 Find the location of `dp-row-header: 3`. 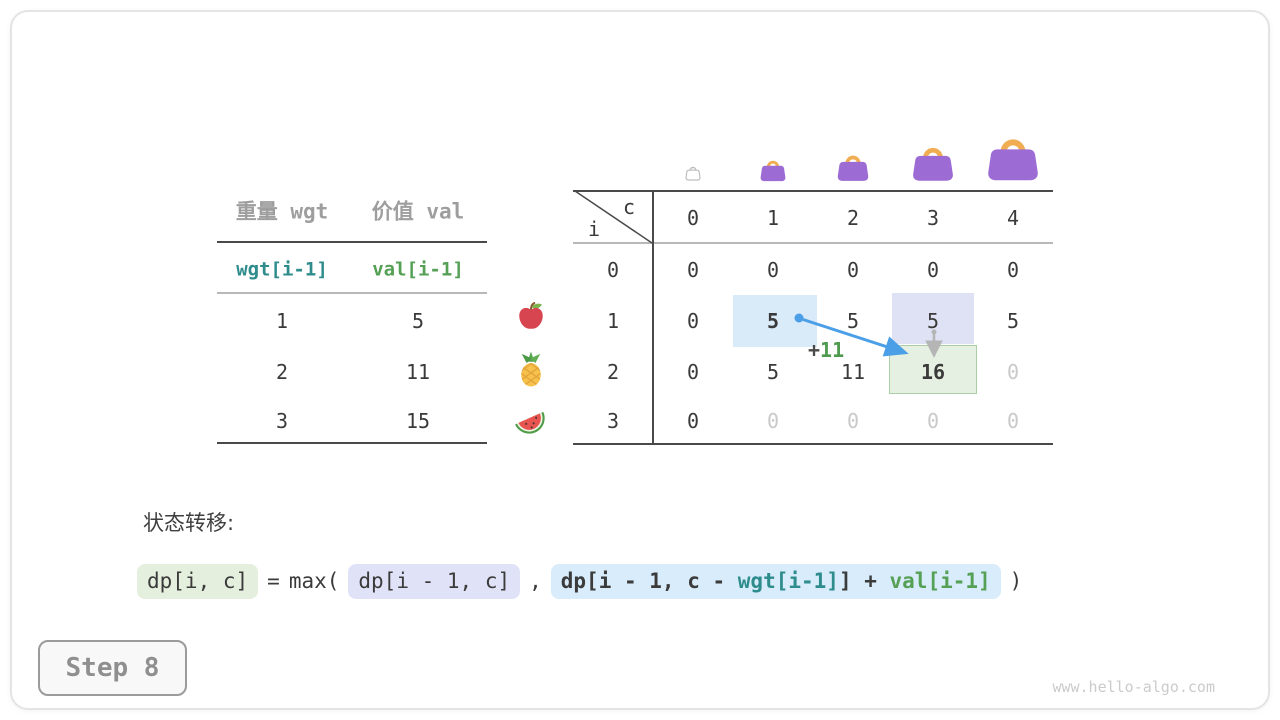

dp-row-header: 3 is located at coordinates (613, 421).